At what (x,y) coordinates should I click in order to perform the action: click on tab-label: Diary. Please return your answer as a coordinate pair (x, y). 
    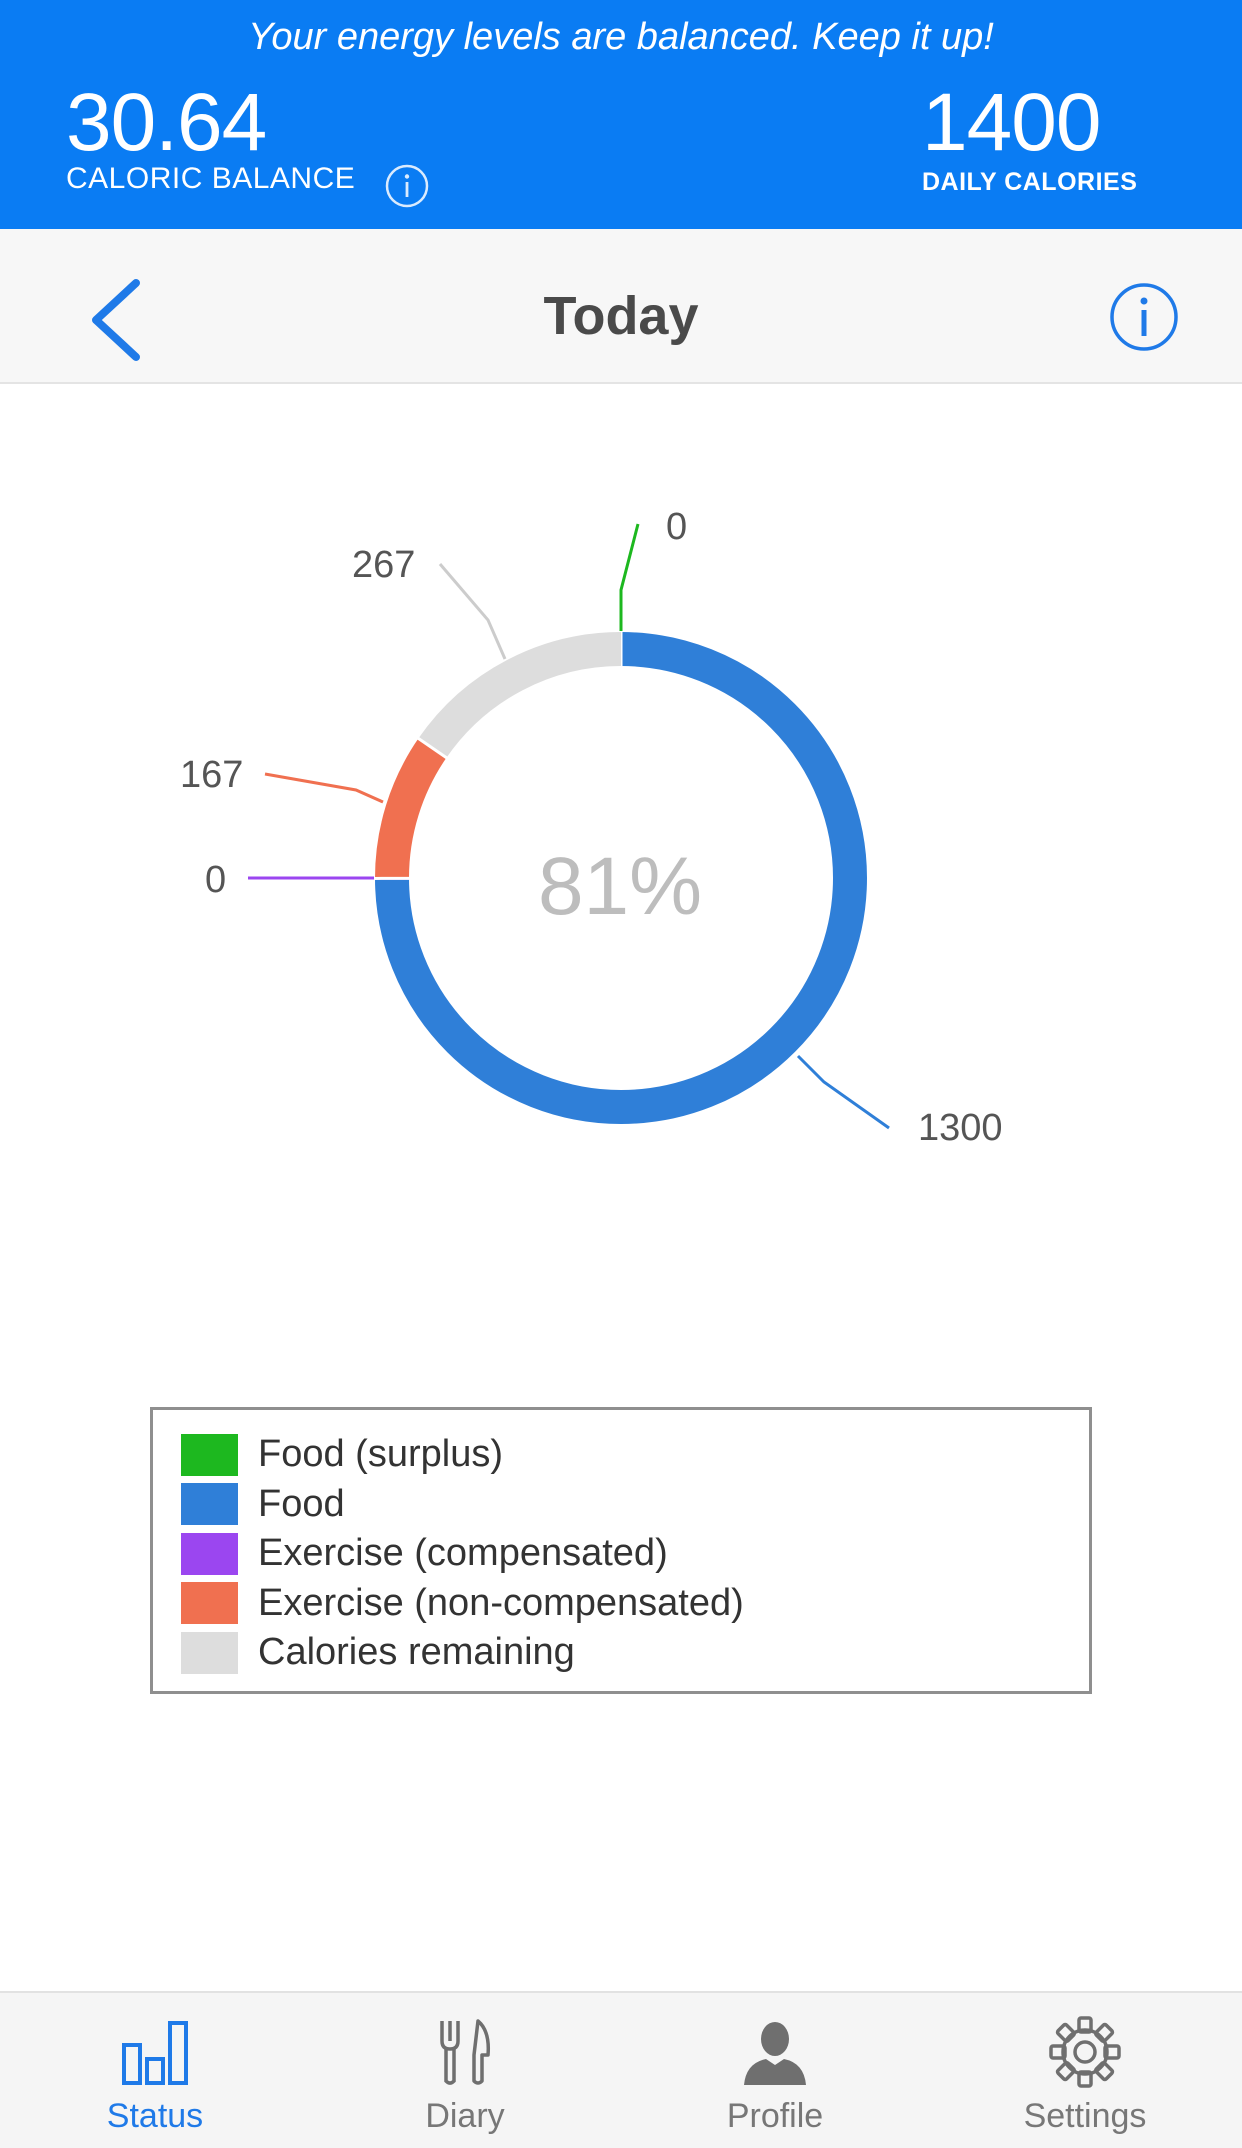
    Looking at the image, I should click on (465, 2116).